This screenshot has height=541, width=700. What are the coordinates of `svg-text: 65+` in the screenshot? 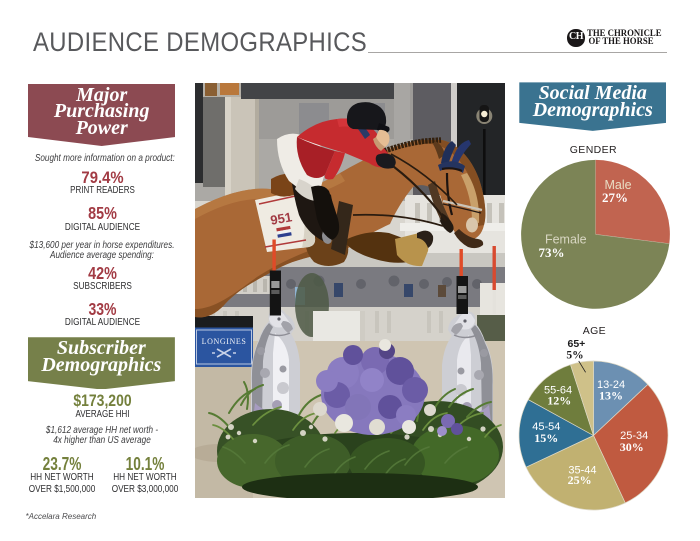 It's located at (576, 344).